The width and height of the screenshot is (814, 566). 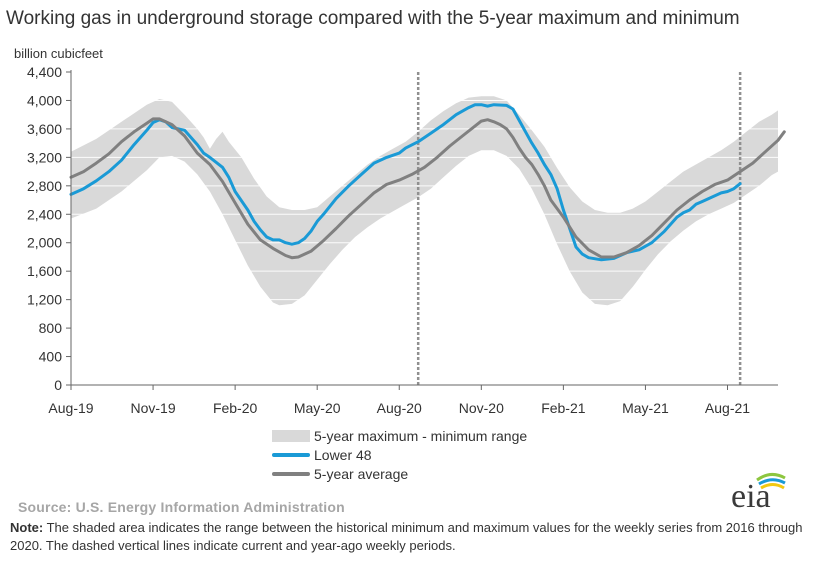 What do you see at coordinates (70, 408) in the screenshot?
I see `x-tick-label-0: Aug-19` at bounding box center [70, 408].